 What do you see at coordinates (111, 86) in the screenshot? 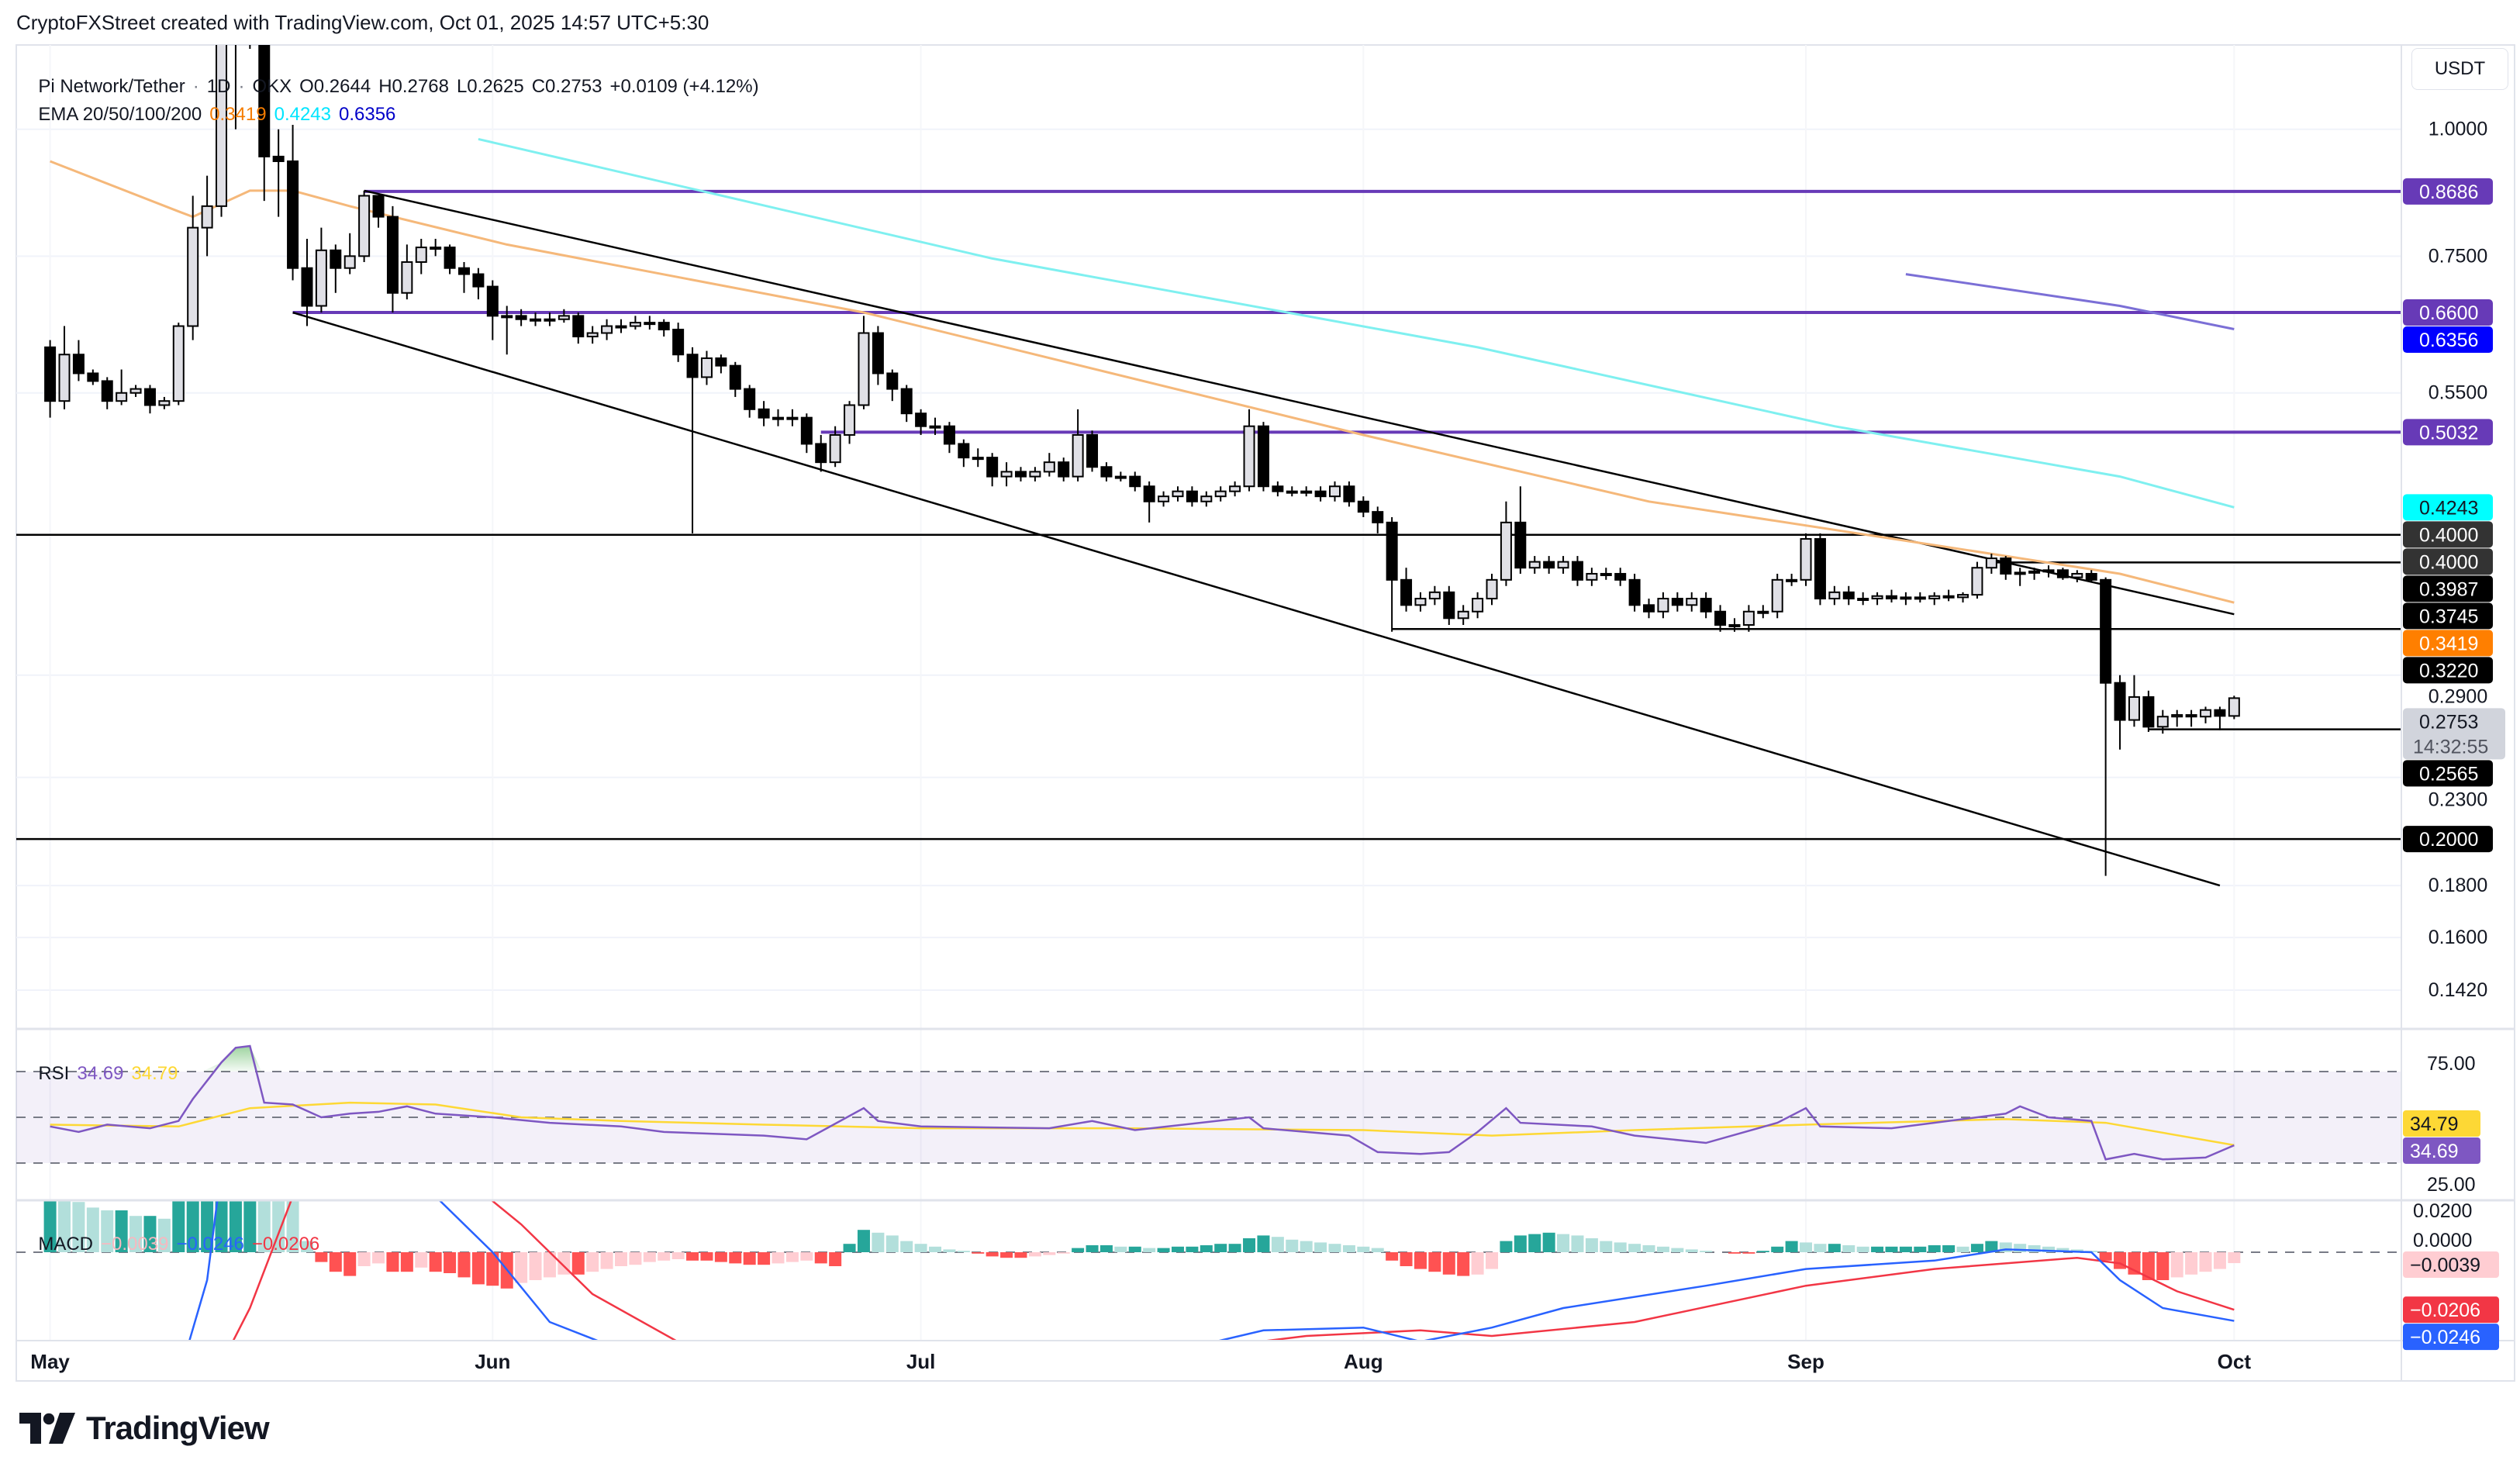
I see `symbol-name: Pi Network/Tether` at bounding box center [111, 86].